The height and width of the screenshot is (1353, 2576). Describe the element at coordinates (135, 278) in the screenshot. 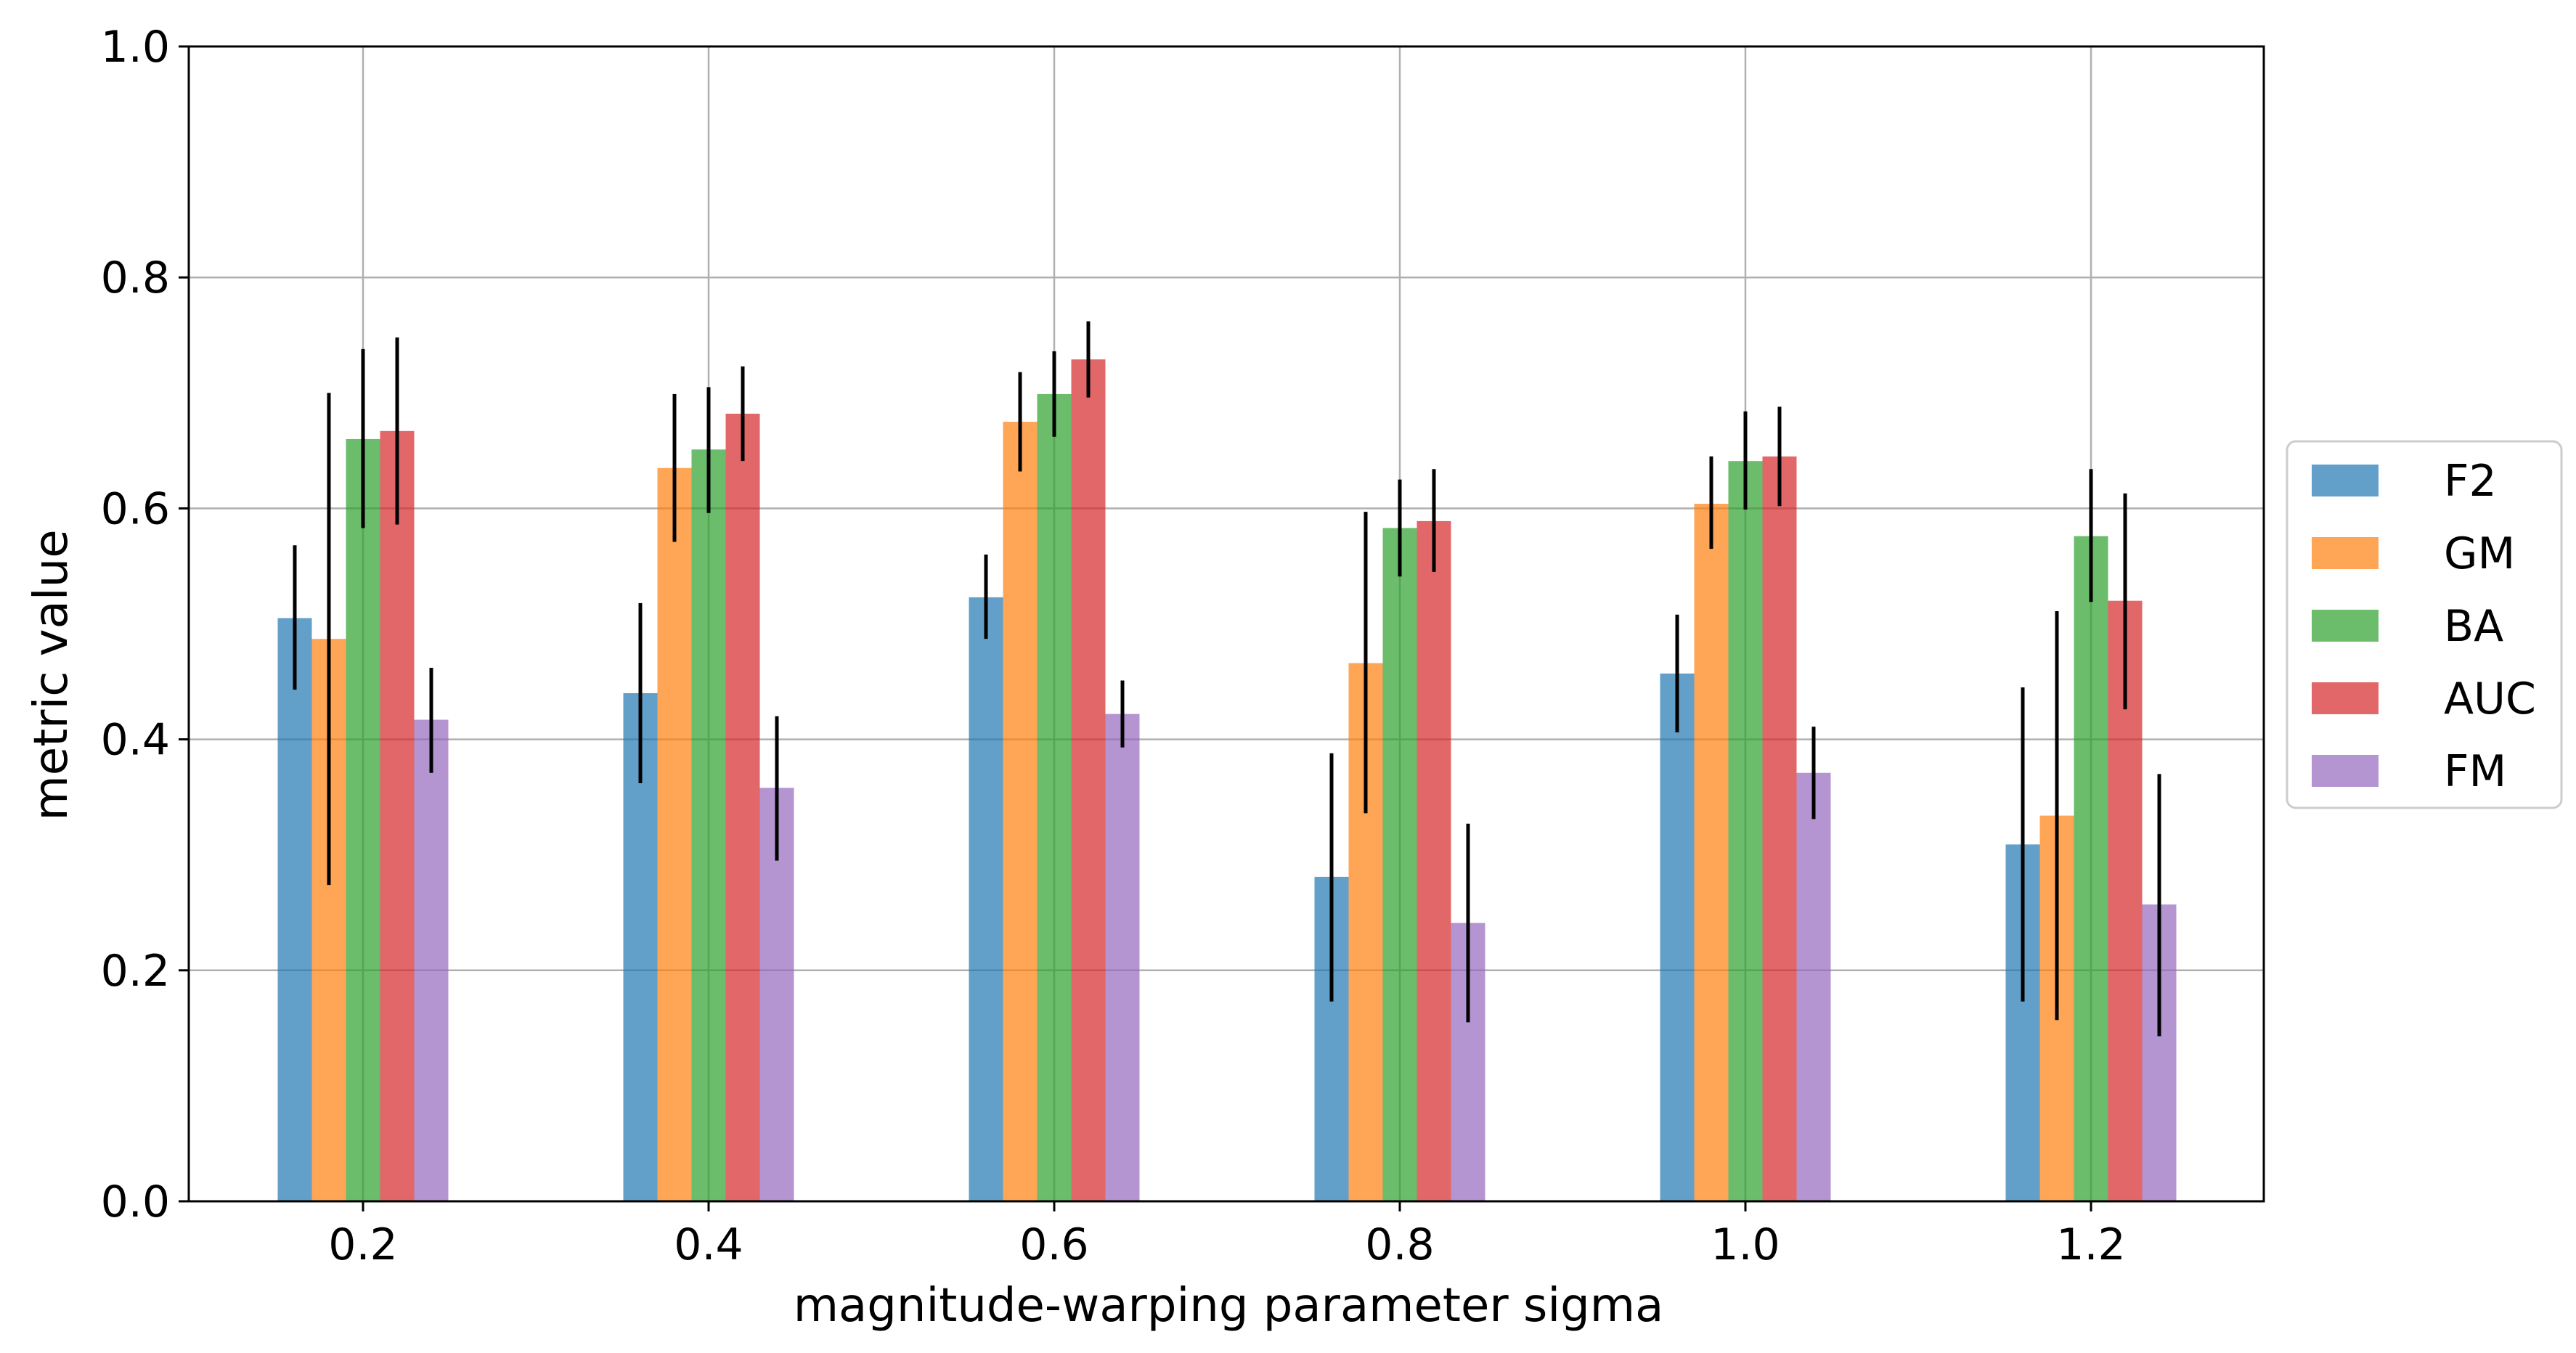

I see `y-tick-label: 0.8` at that location.